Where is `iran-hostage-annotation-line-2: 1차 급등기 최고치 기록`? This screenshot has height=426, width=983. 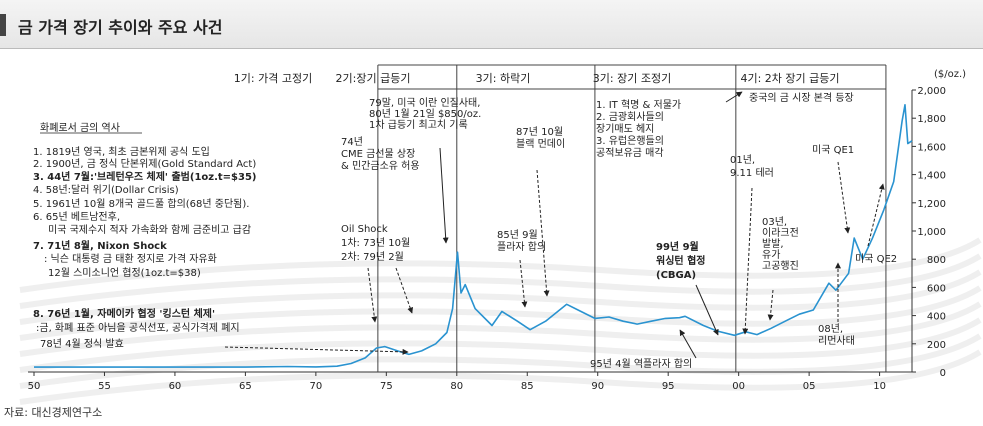 iran-hostage-annotation-line-2: 1차 급등기 최고치 기록 is located at coordinates (418, 125).